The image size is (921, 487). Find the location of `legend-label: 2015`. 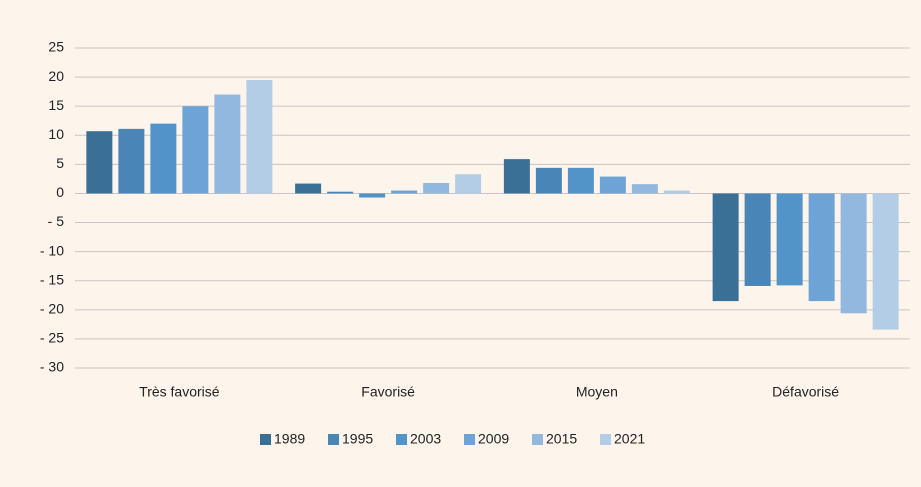

legend-label: 2015 is located at coordinates (561, 439).